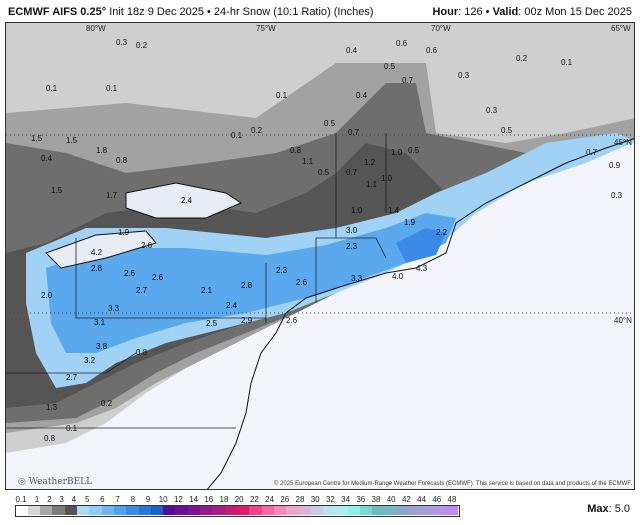  I want to click on snow-amount-label: 0.3, so click(492, 110).